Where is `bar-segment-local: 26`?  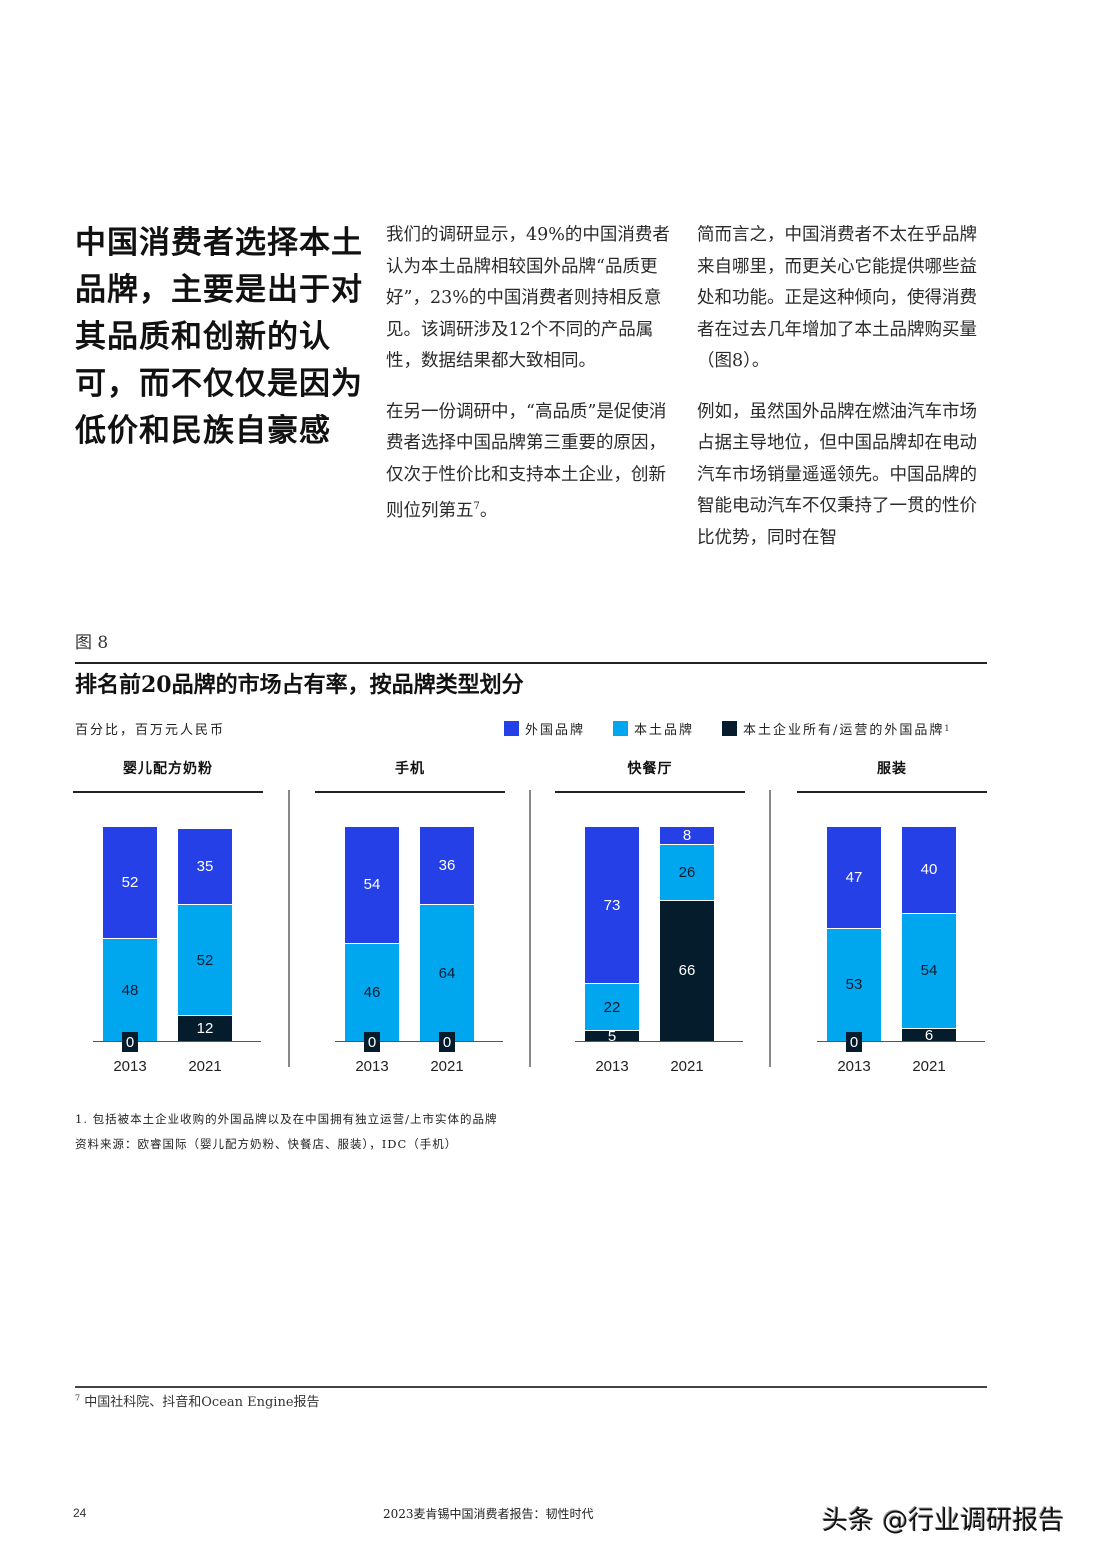 bar-segment-local: 26 is located at coordinates (687, 872).